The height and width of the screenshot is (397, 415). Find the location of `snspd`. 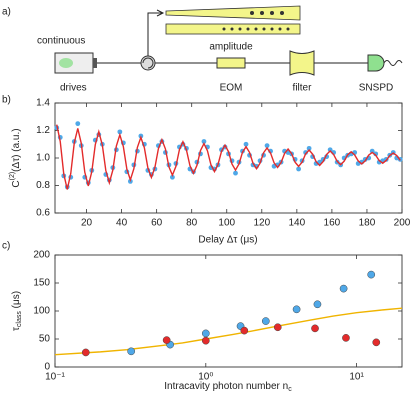

snspd is located at coordinates (376, 63).